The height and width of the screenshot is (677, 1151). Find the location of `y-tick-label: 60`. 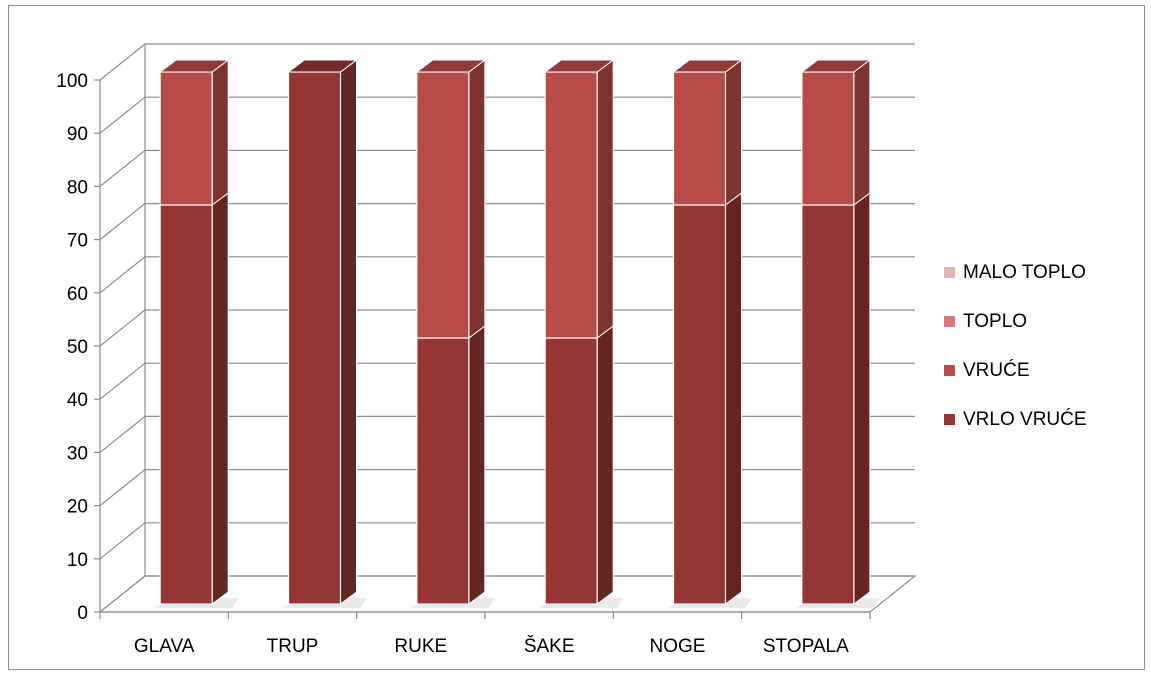

y-tick-label: 60 is located at coordinates (77, 294).